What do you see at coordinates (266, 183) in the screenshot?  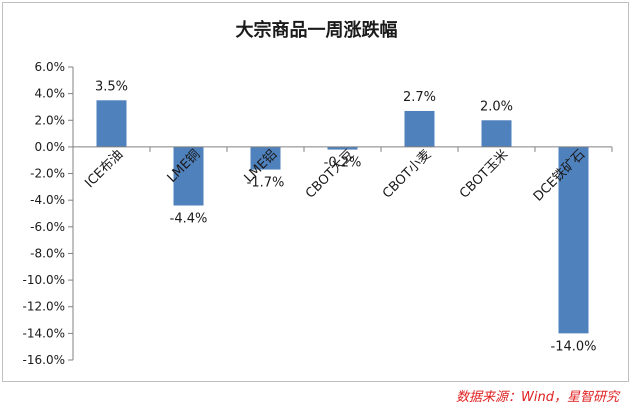 I see `data-label: -1.7%` at bounding box center [266, 183].